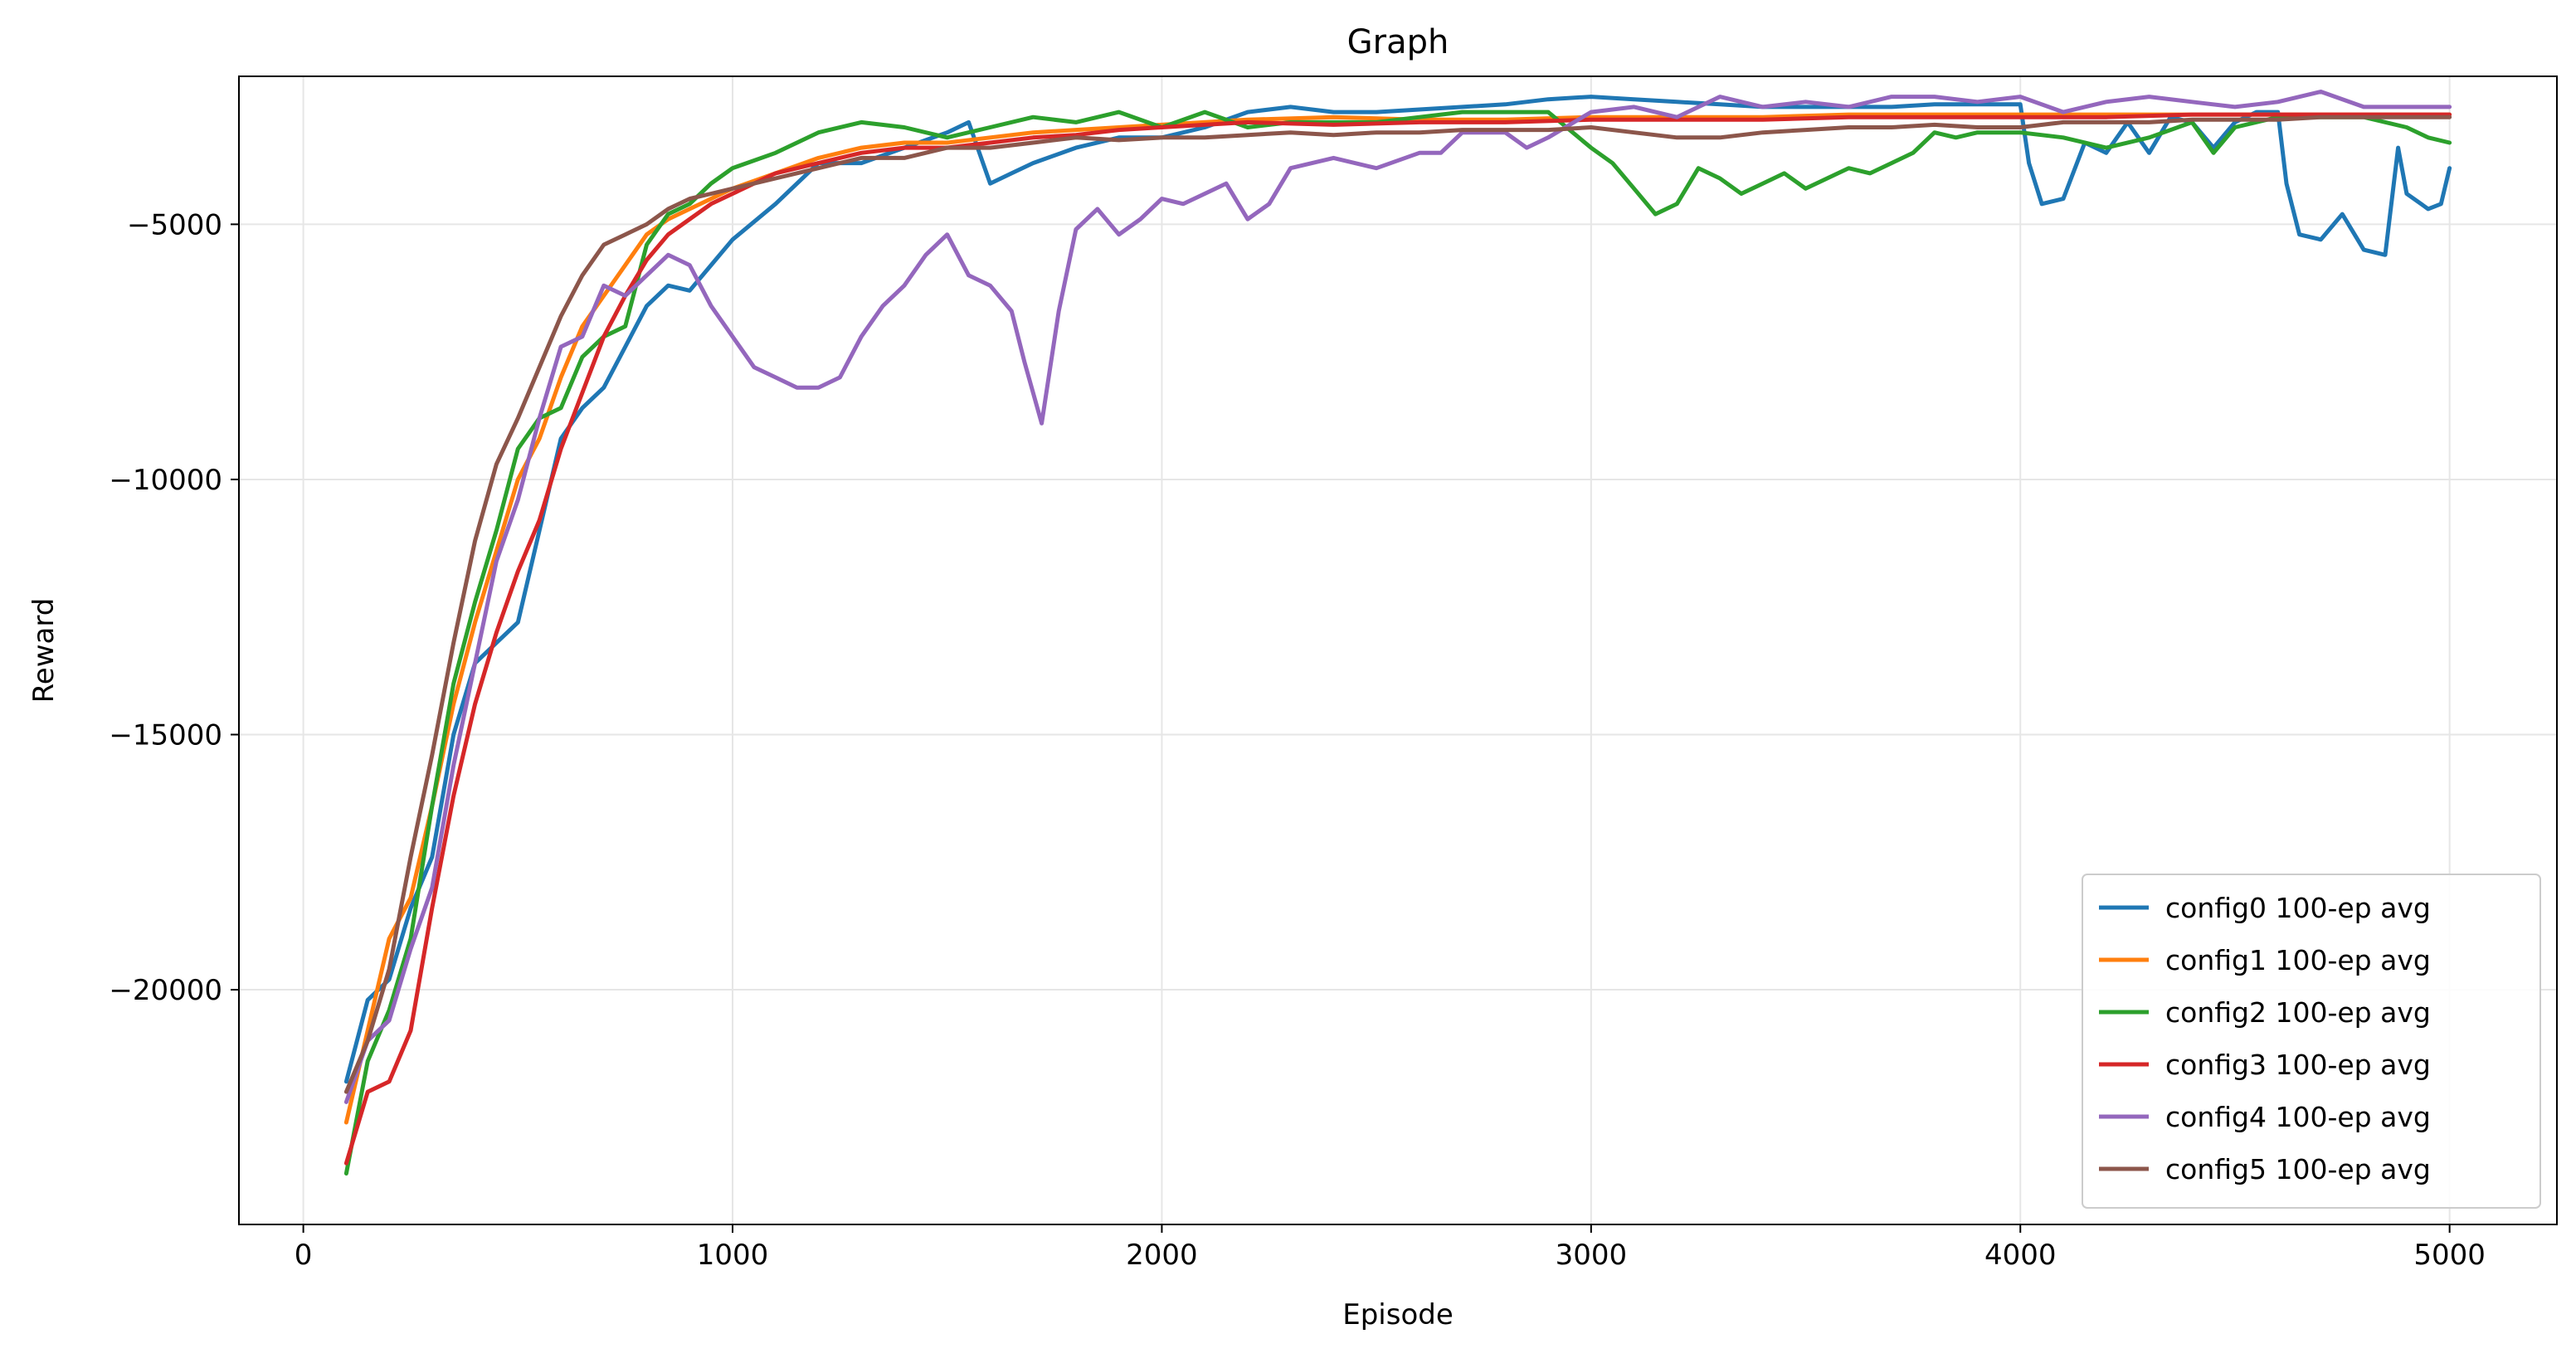 The image size is (2576, 1363). What do you see at coordinates (1390, 1248) in the screenshot?
I see `x-axis-ticks: 0 1000 2000 3000 4000 5000` at bounding box center [1390, 1248].